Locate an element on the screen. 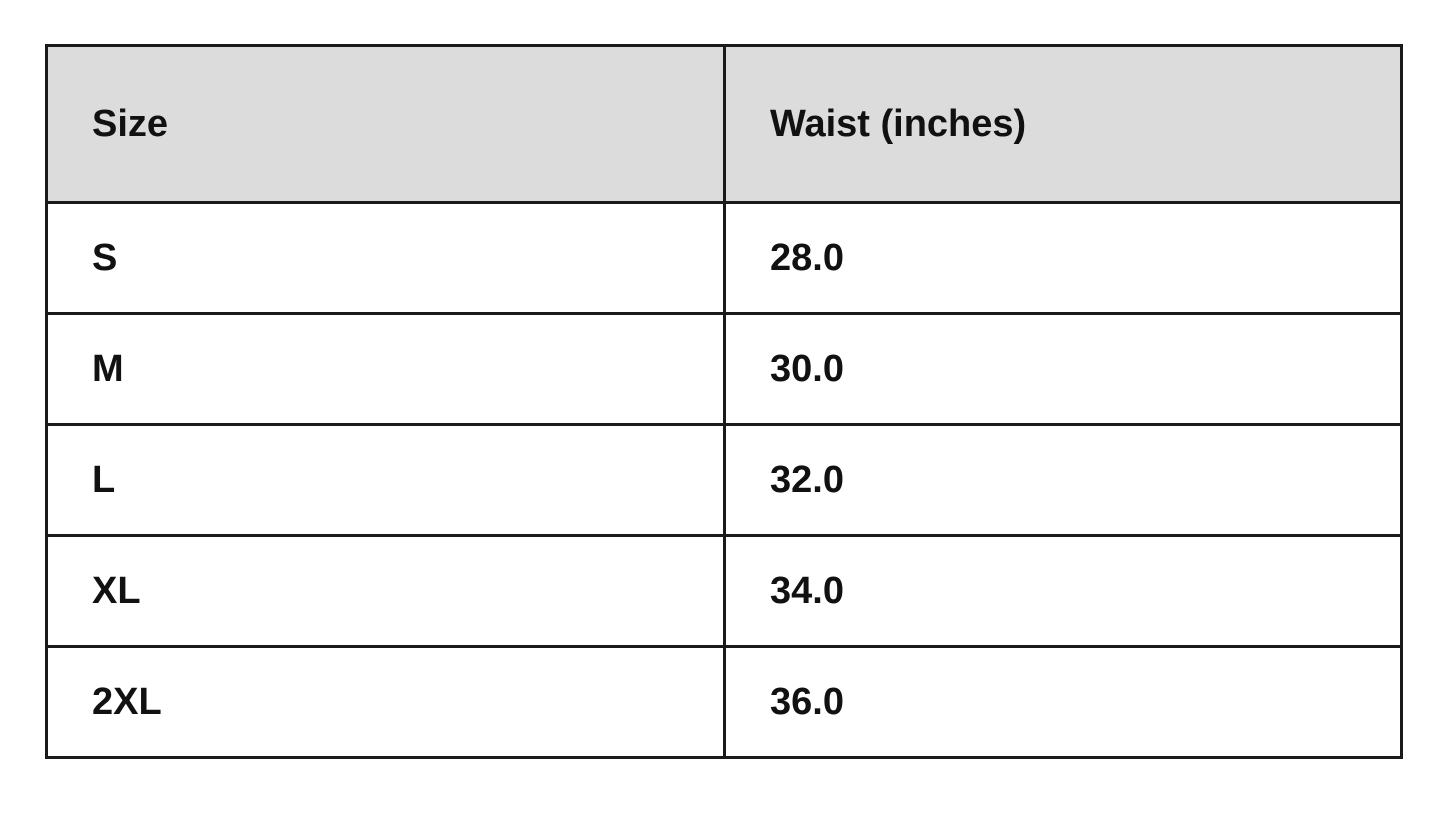  size-cell: 2XL is located at coordinates (385, 702).